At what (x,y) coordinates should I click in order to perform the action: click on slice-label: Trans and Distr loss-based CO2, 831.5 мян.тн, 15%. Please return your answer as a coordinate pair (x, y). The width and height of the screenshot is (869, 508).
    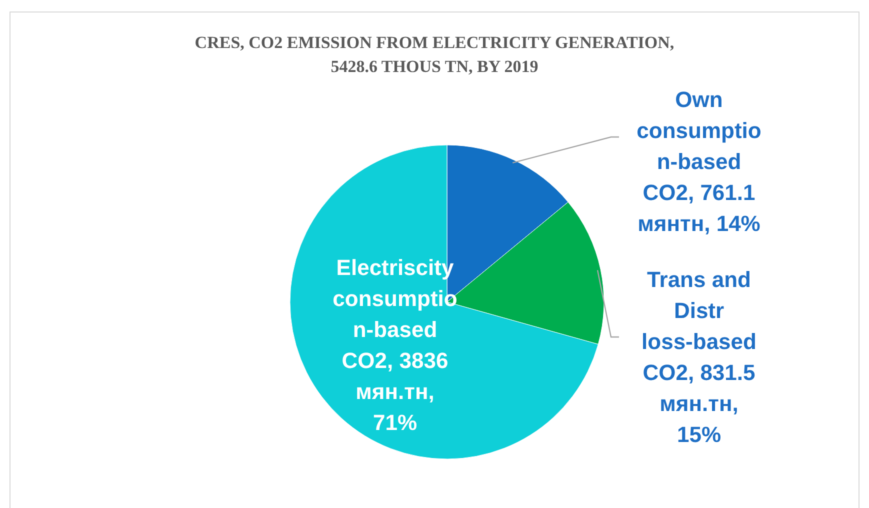
    Looking at the image, I should click on (699, 357).